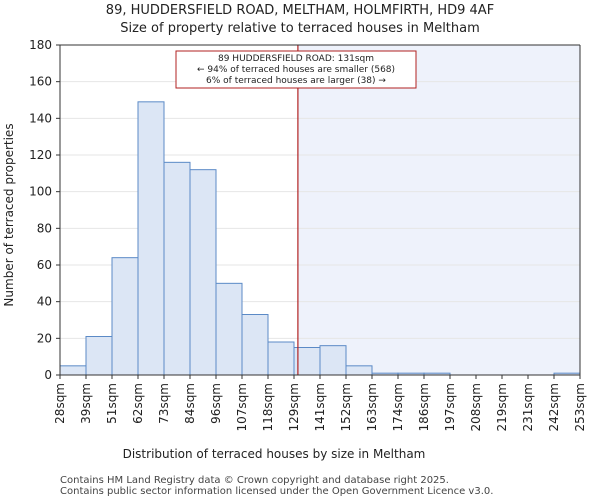 Image resolution: width=600 pixels, height=504 pixels. Describe the element at coordinates (528, 407) in the screenshot. I see `x-tick-label-231sqm: 231sqm` at that location.